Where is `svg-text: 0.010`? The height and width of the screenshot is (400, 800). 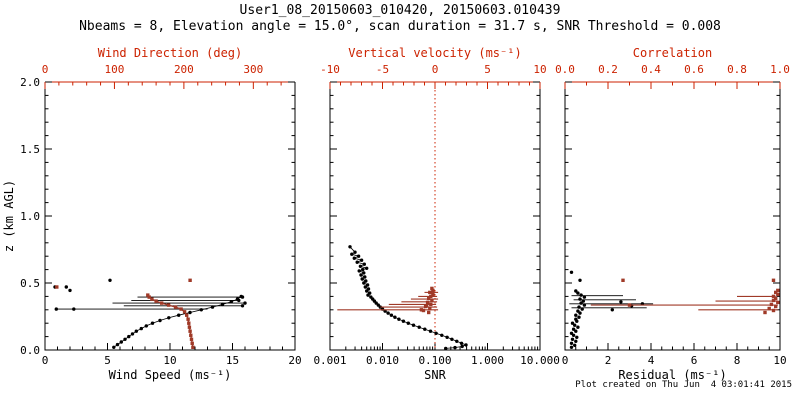
svg-text: 0.010 is located at coordinates (382, 360).